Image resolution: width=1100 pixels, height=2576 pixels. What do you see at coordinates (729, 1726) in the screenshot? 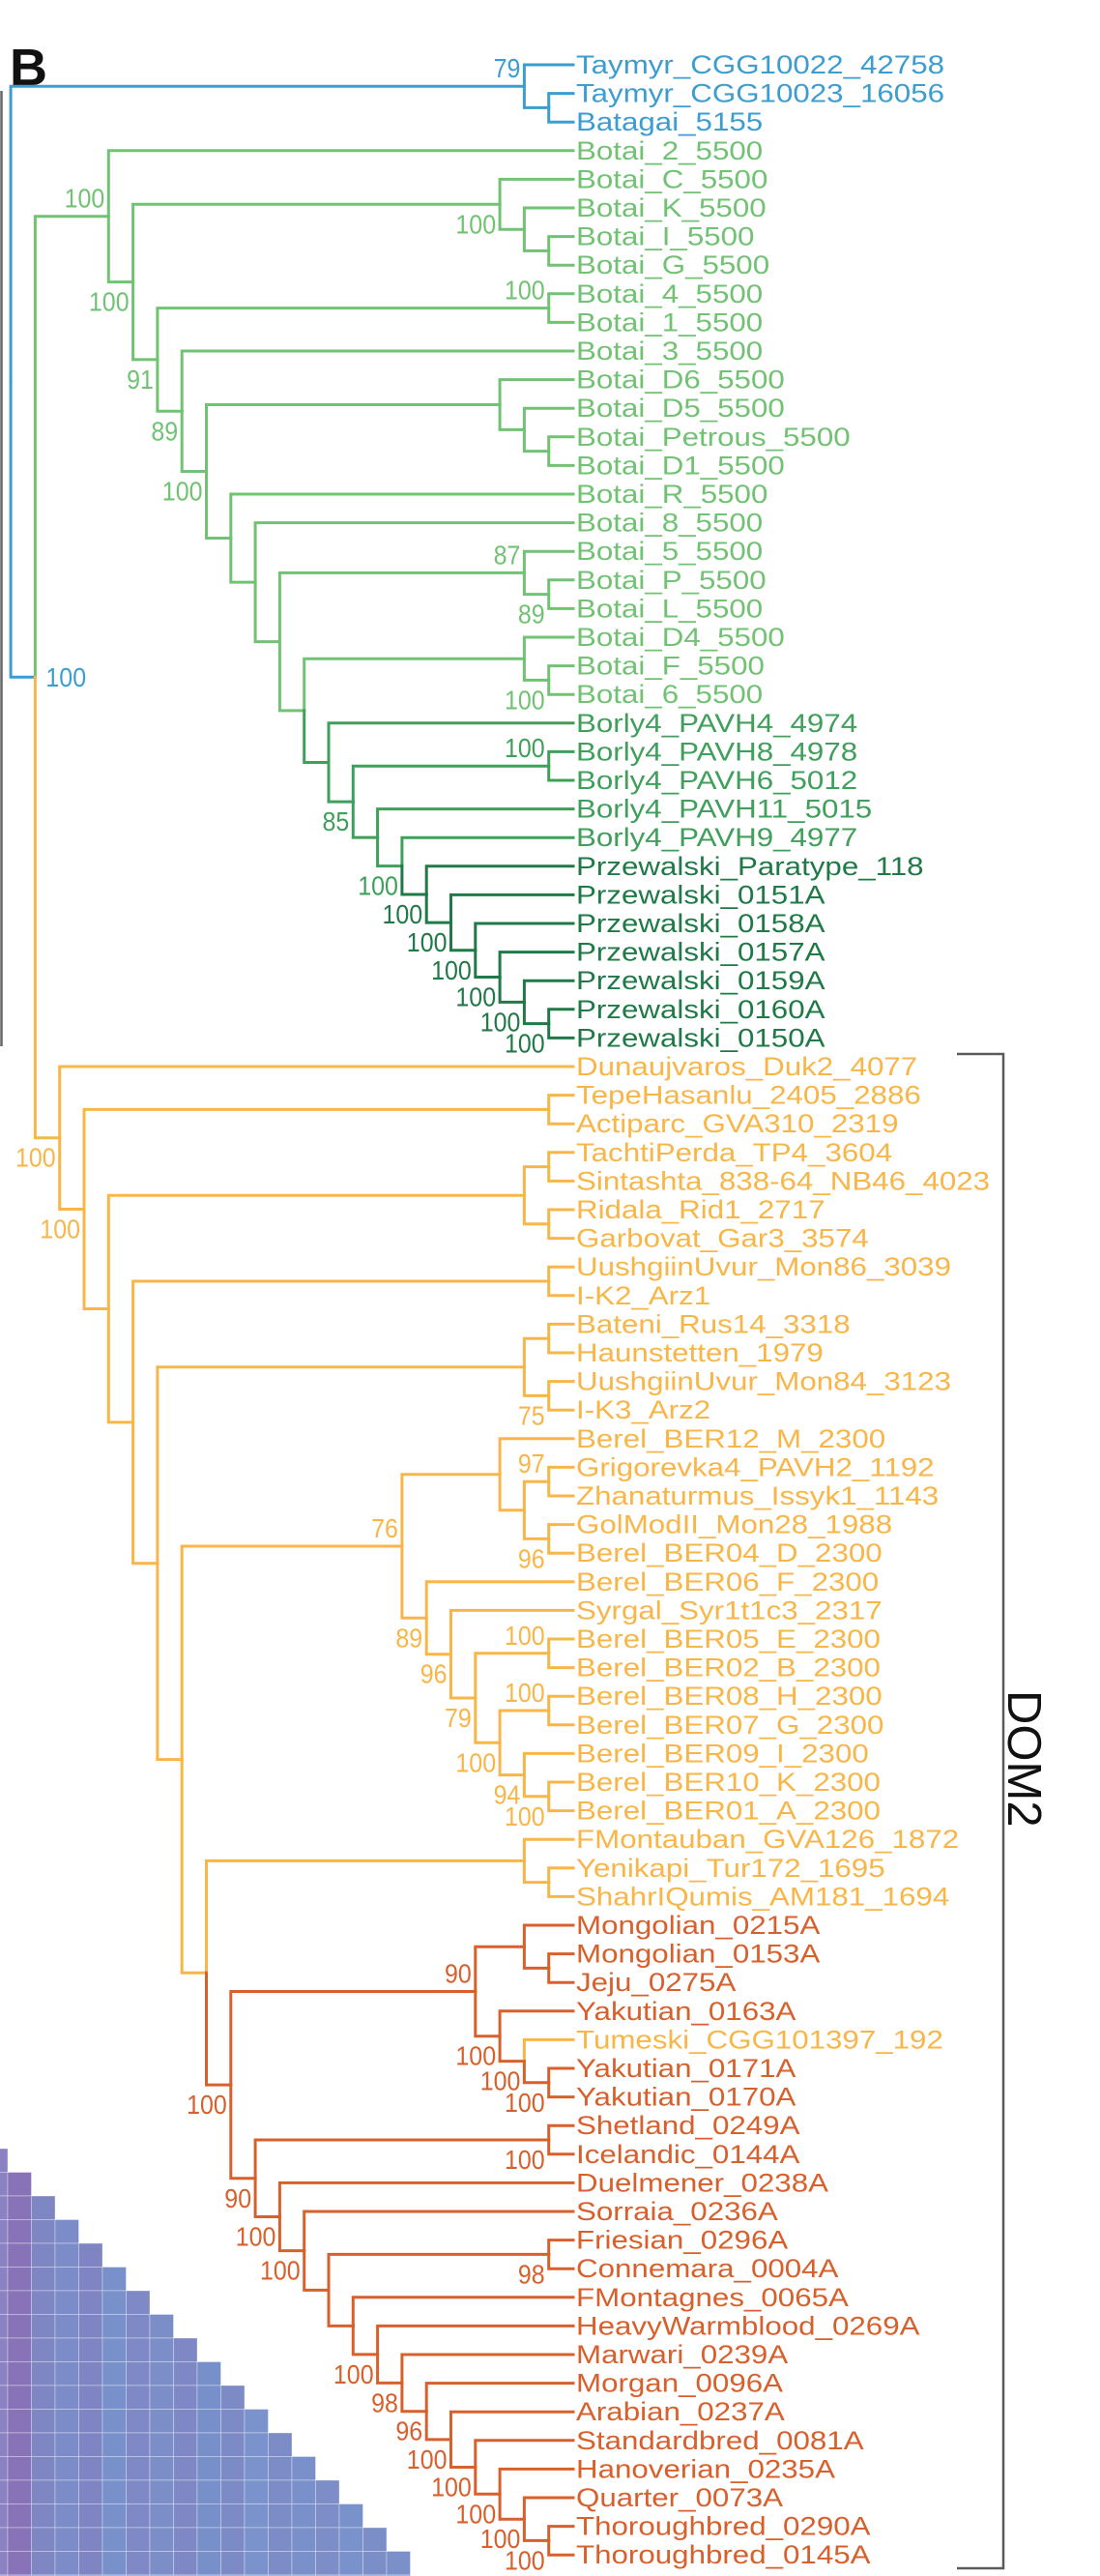
I see `tip-label: Berel_BER07_G_2300` at bounding box center [729, 1726].